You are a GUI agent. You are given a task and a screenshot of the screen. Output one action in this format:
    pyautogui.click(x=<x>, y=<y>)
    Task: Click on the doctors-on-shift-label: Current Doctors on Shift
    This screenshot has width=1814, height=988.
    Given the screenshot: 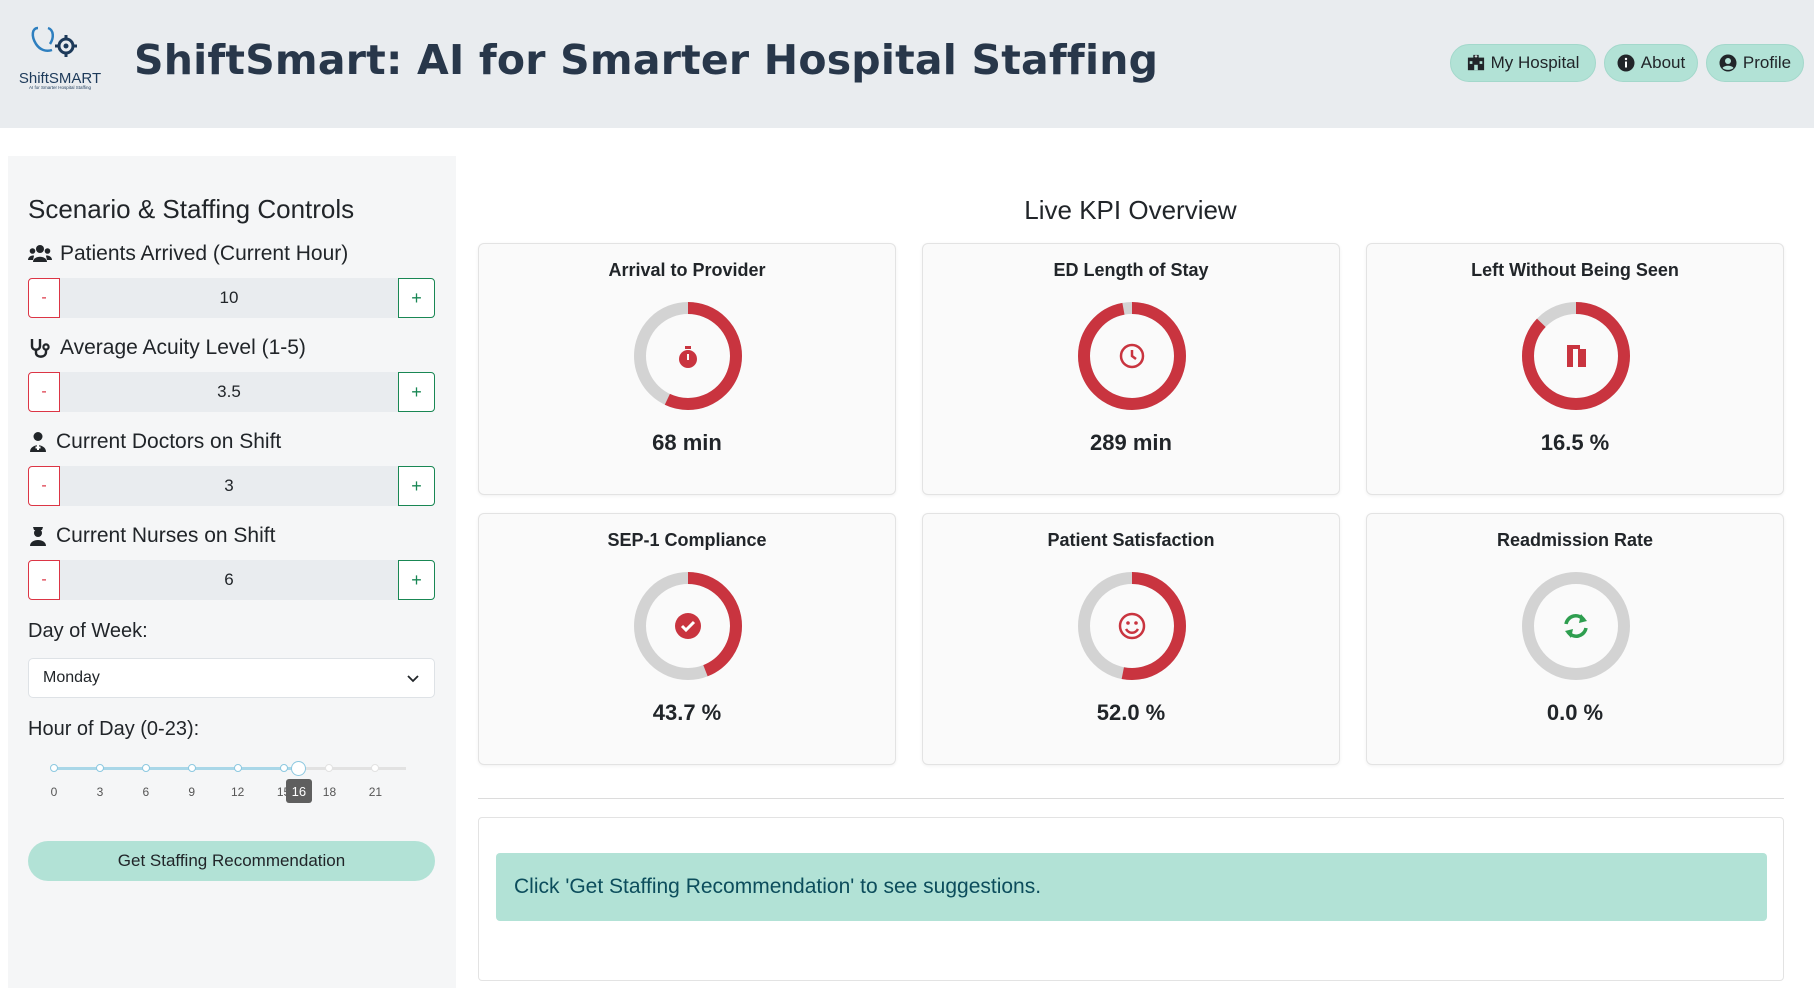 What is the action you would take?
    pyautogui.click(x=154, y=442)
    